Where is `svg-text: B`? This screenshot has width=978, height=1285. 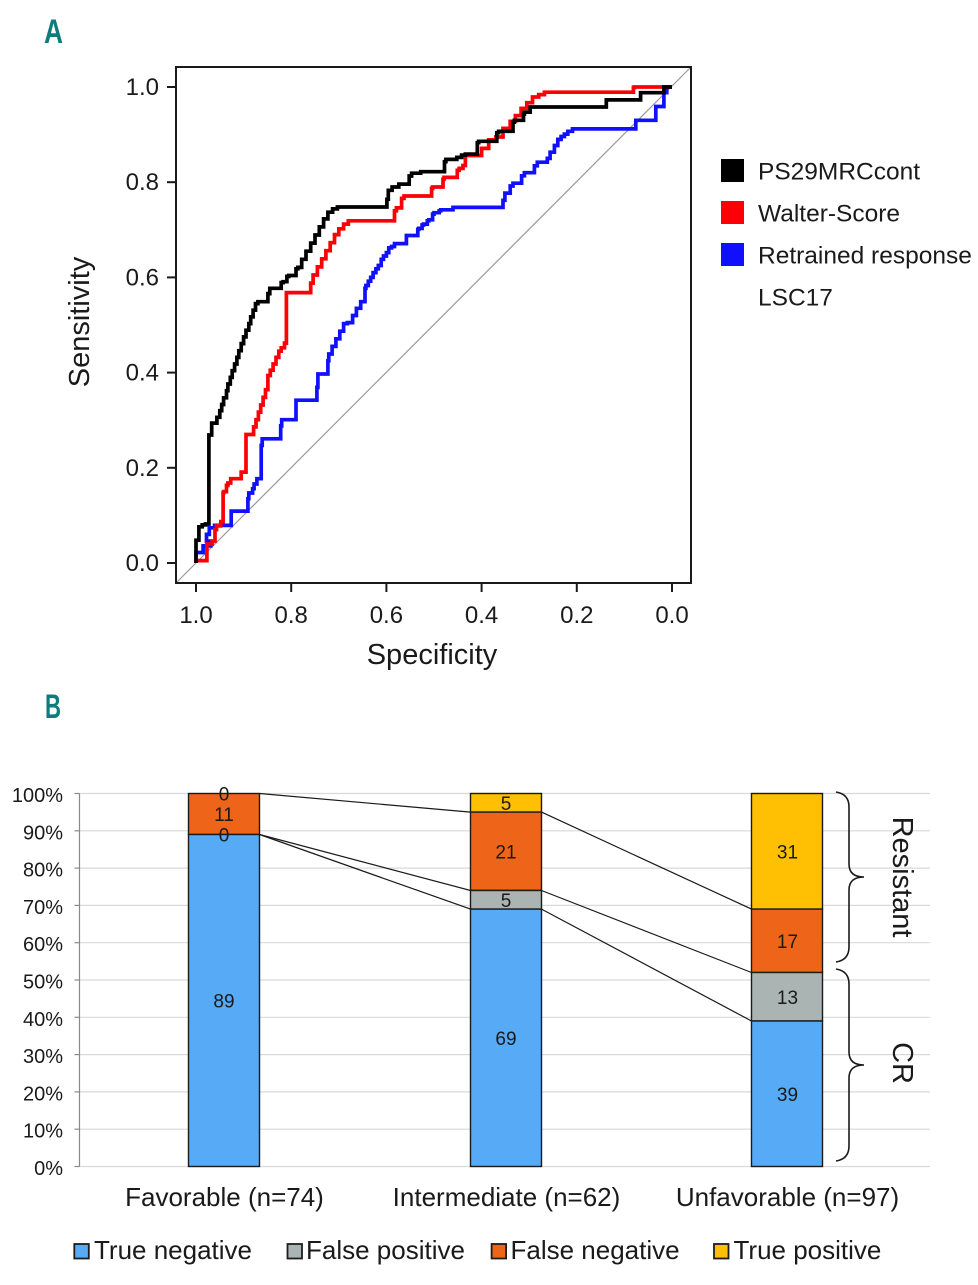 svg-text: B is located at coordinates (53, 707).